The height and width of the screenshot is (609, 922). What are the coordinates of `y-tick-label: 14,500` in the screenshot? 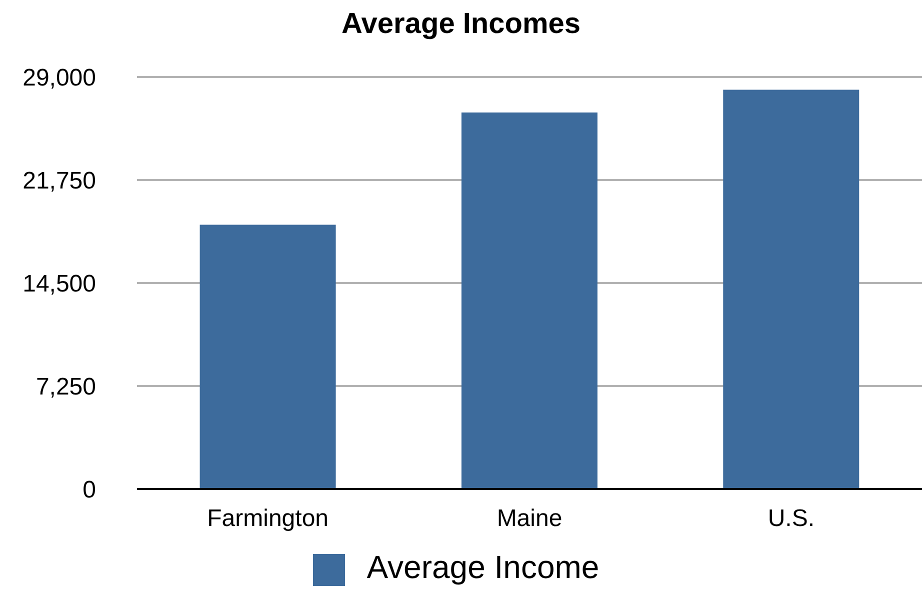 It's located at (59, 284).